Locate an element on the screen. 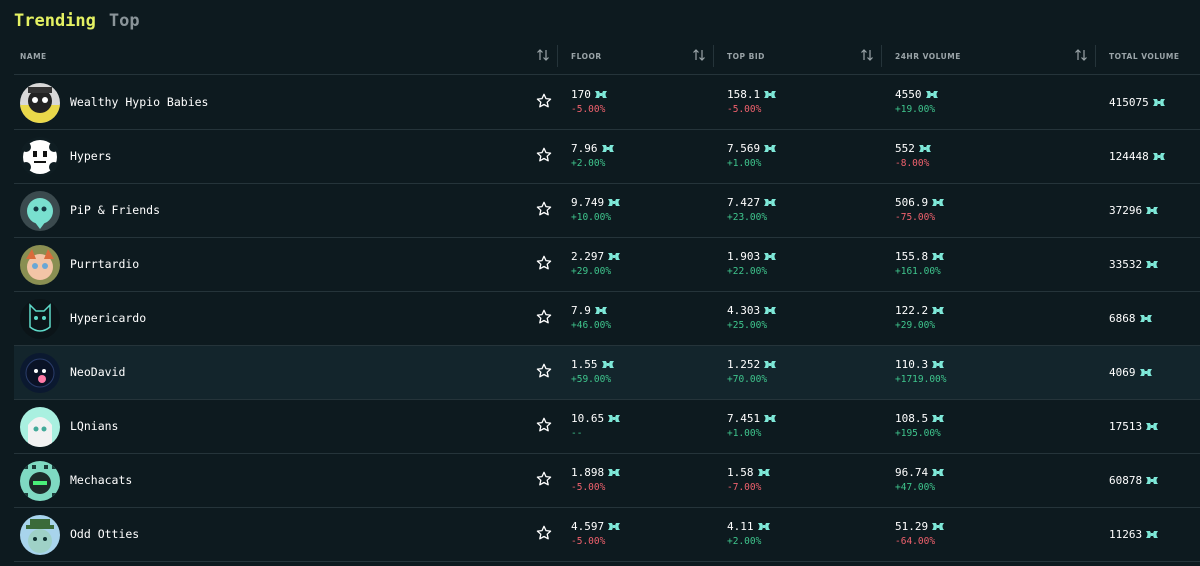 The image size is (1200, 566). total-volume-cell: 37296 is located at coordinates (1134, 210).